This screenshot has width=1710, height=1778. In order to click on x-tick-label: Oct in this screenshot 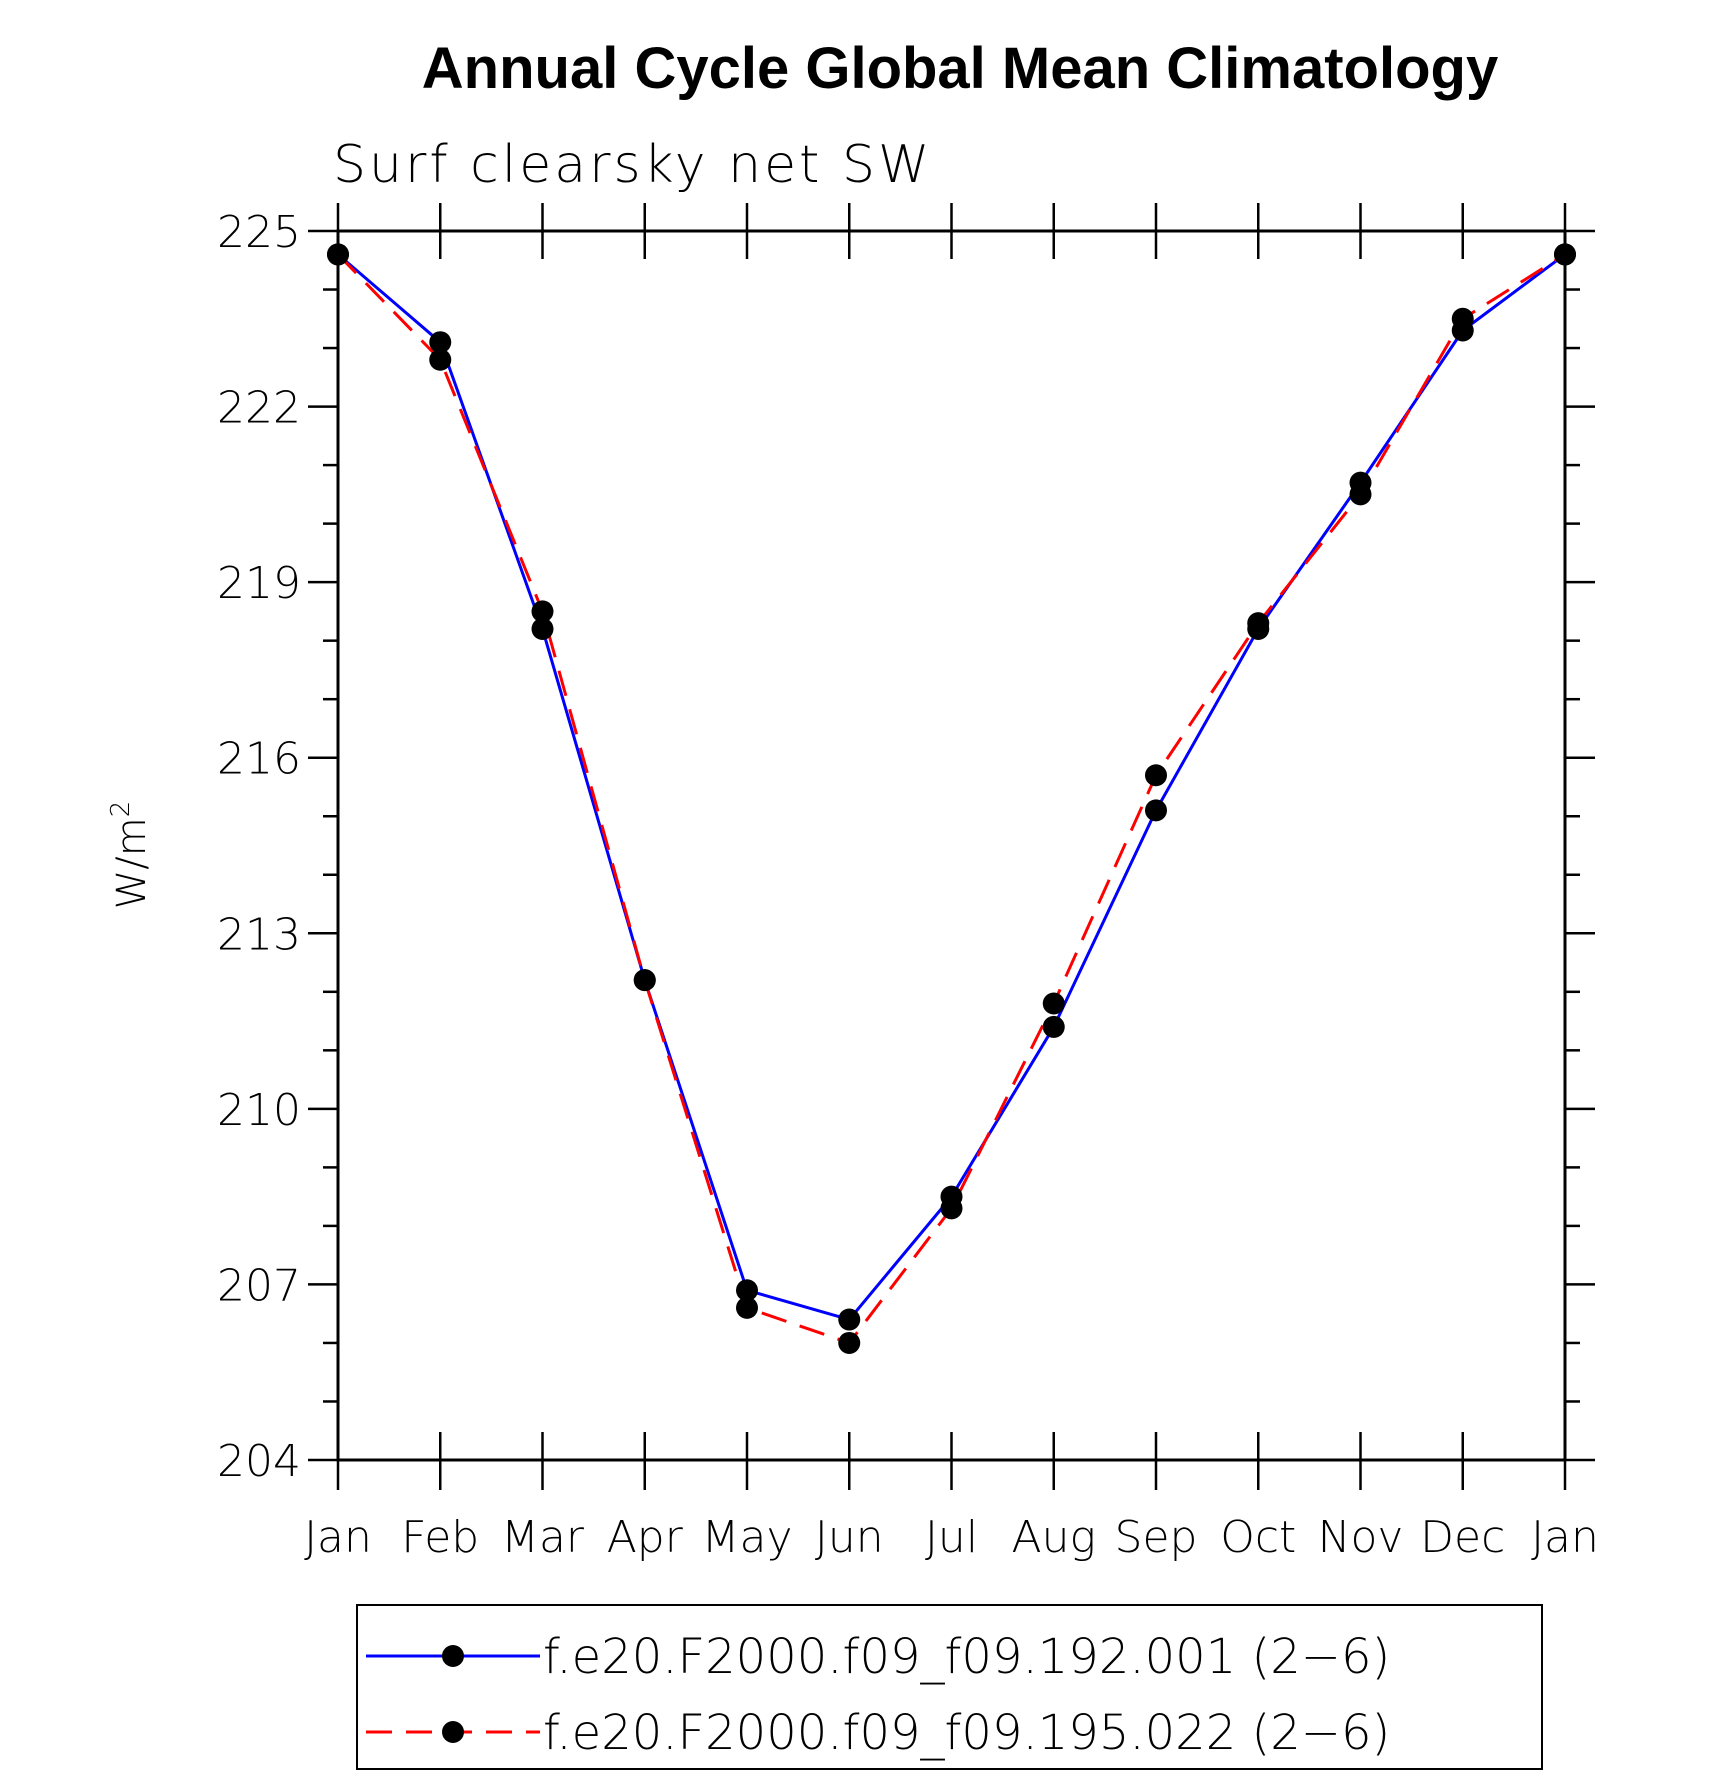, I will do `click(1258, 1537)`.